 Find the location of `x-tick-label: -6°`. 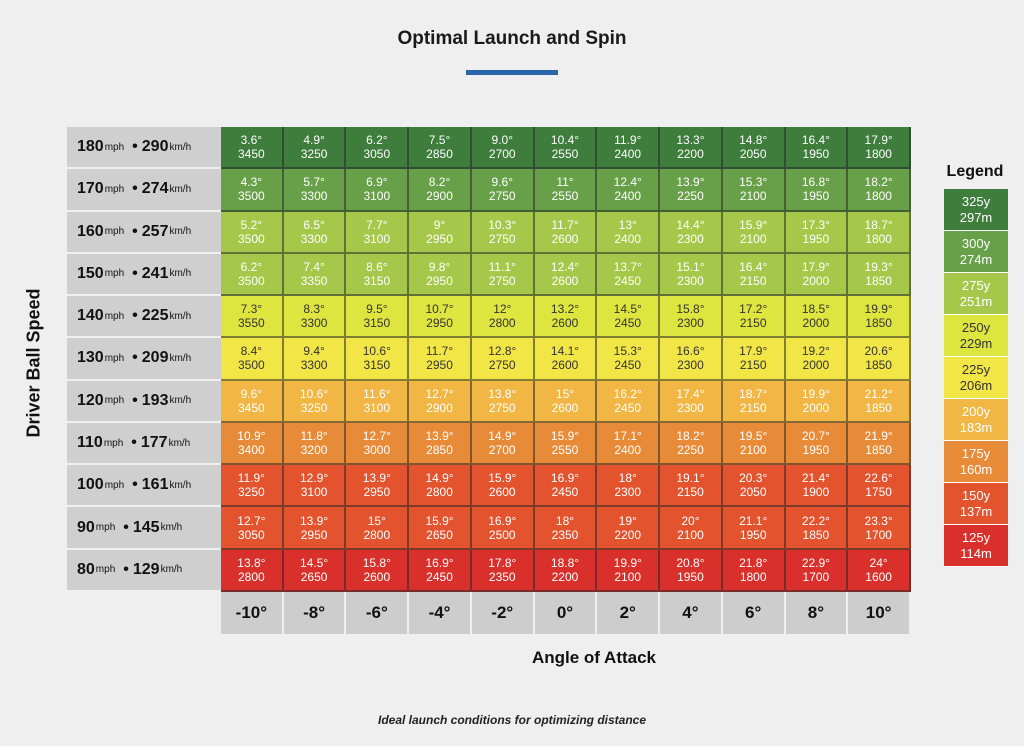

x-tick-label: -6° is located at coordinates (378, 613).